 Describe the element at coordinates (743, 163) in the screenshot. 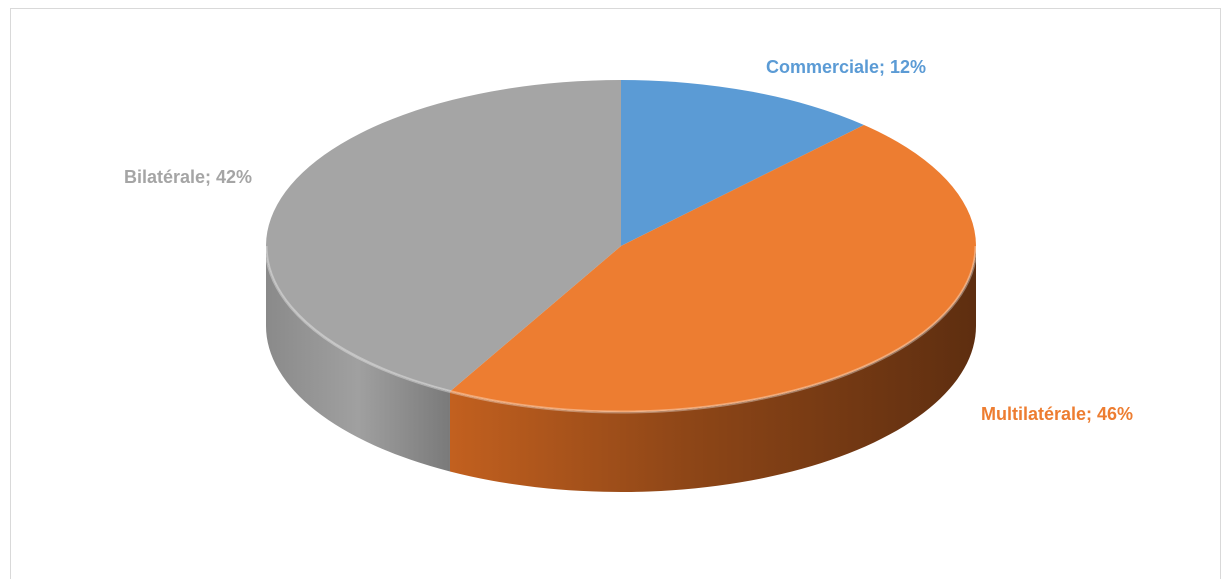

I see `pie-slice-commerciale` at that location.